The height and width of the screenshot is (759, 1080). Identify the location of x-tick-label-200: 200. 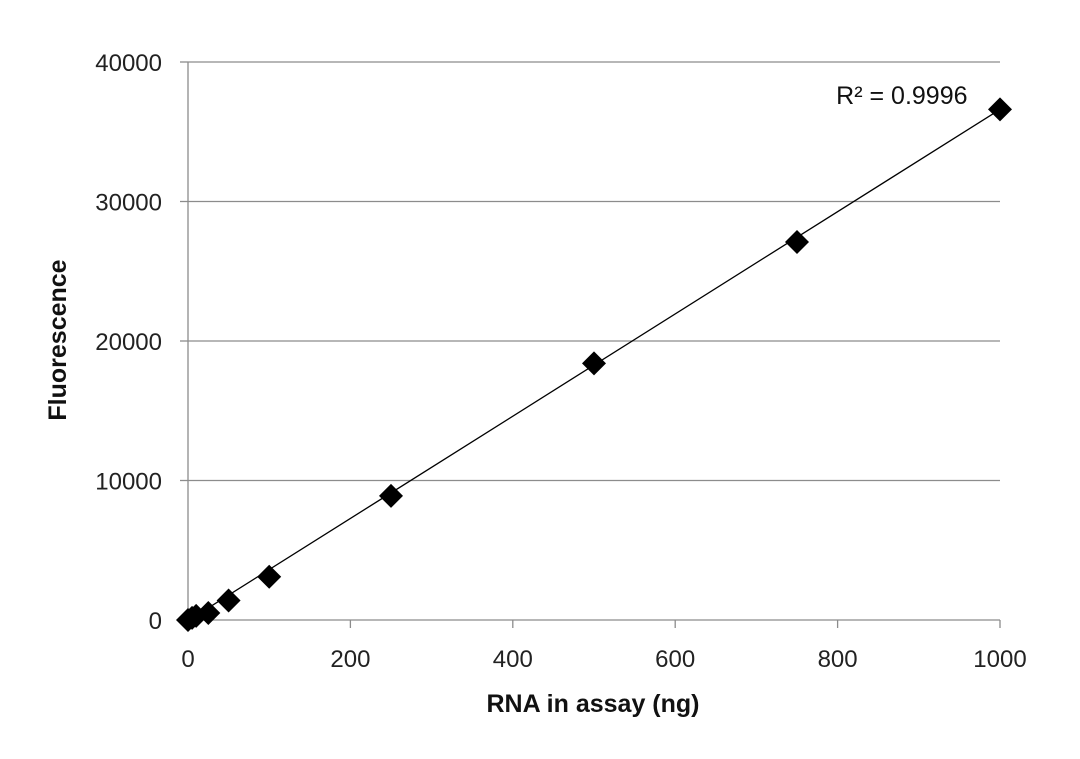
(350, 659).